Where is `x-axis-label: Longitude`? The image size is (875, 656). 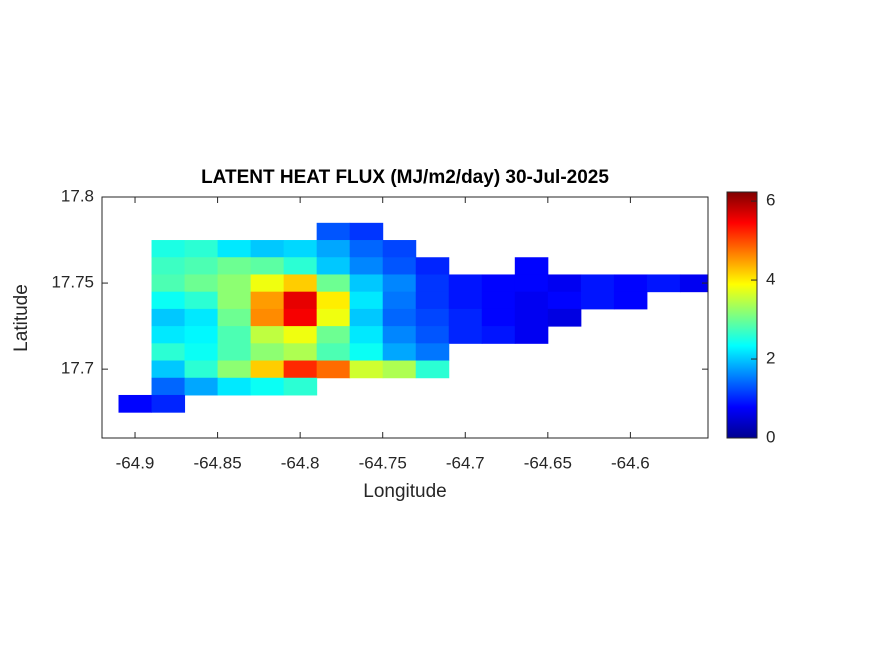 x-axis-label: Longitude is located at coordinates (404, 491).